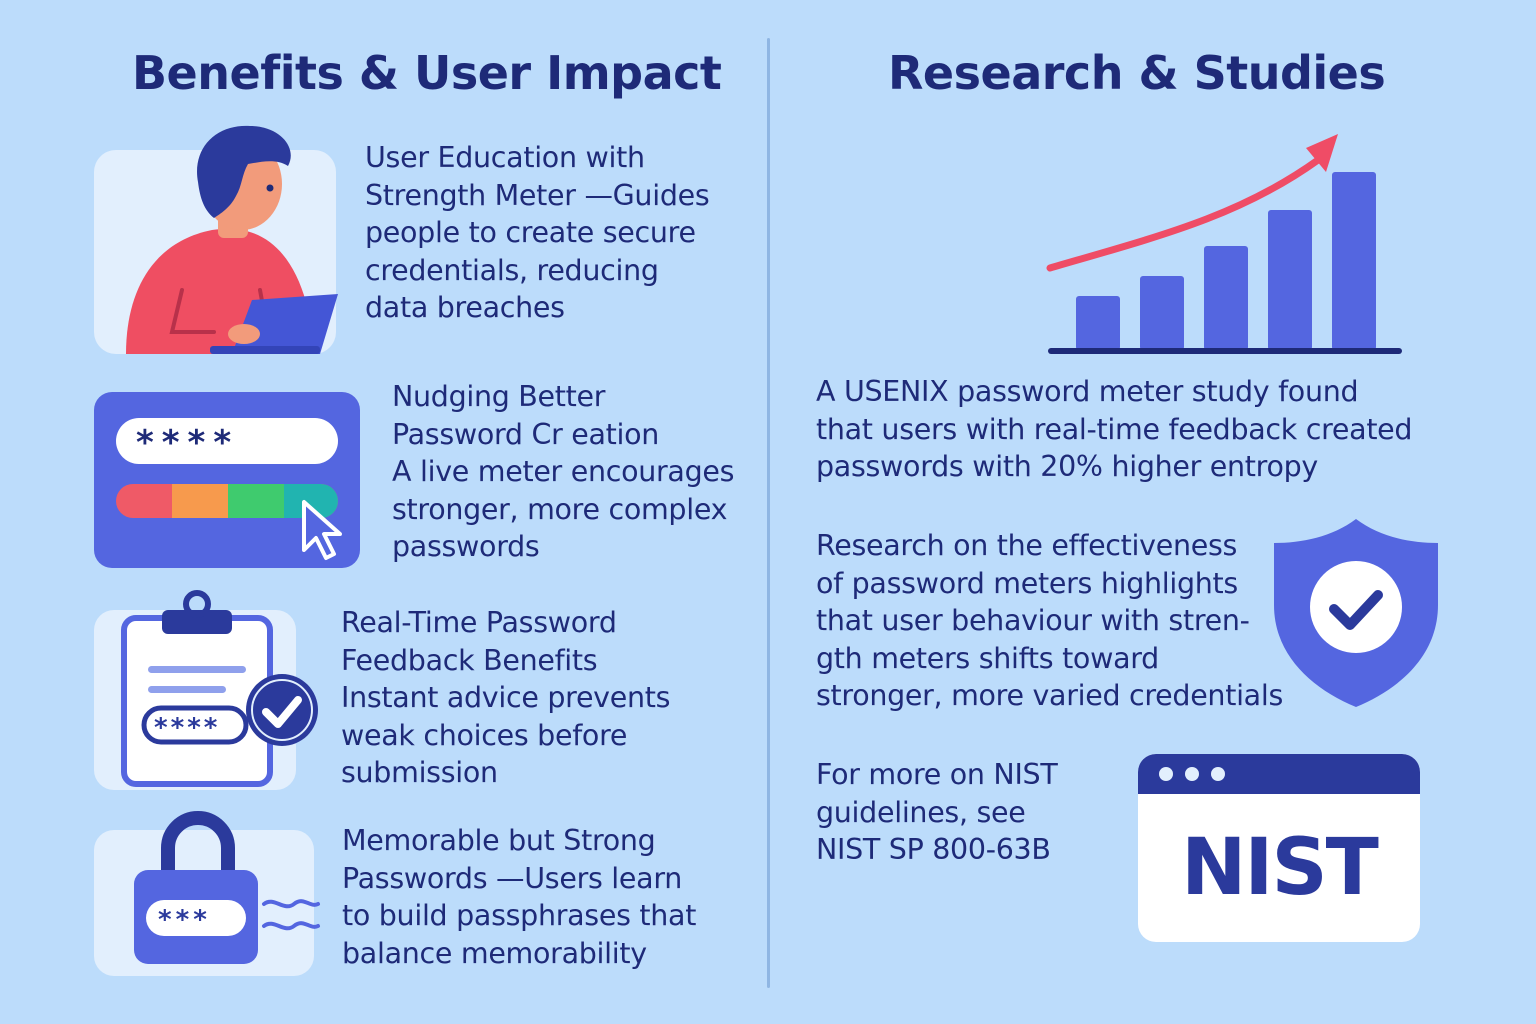  I want to click on clipboard-check-icon: ****, so click(208, 691).